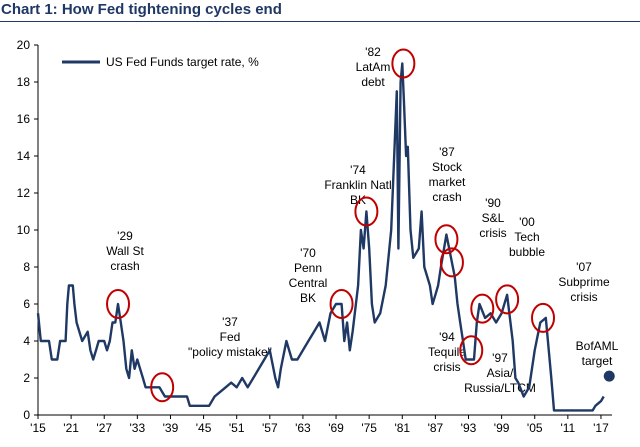 This screenshot has width=640, height=447. What do you see at coordinates (527, 222) in the screenshot?
I see `annotation-line: '00` at bounding box center [527, 222].